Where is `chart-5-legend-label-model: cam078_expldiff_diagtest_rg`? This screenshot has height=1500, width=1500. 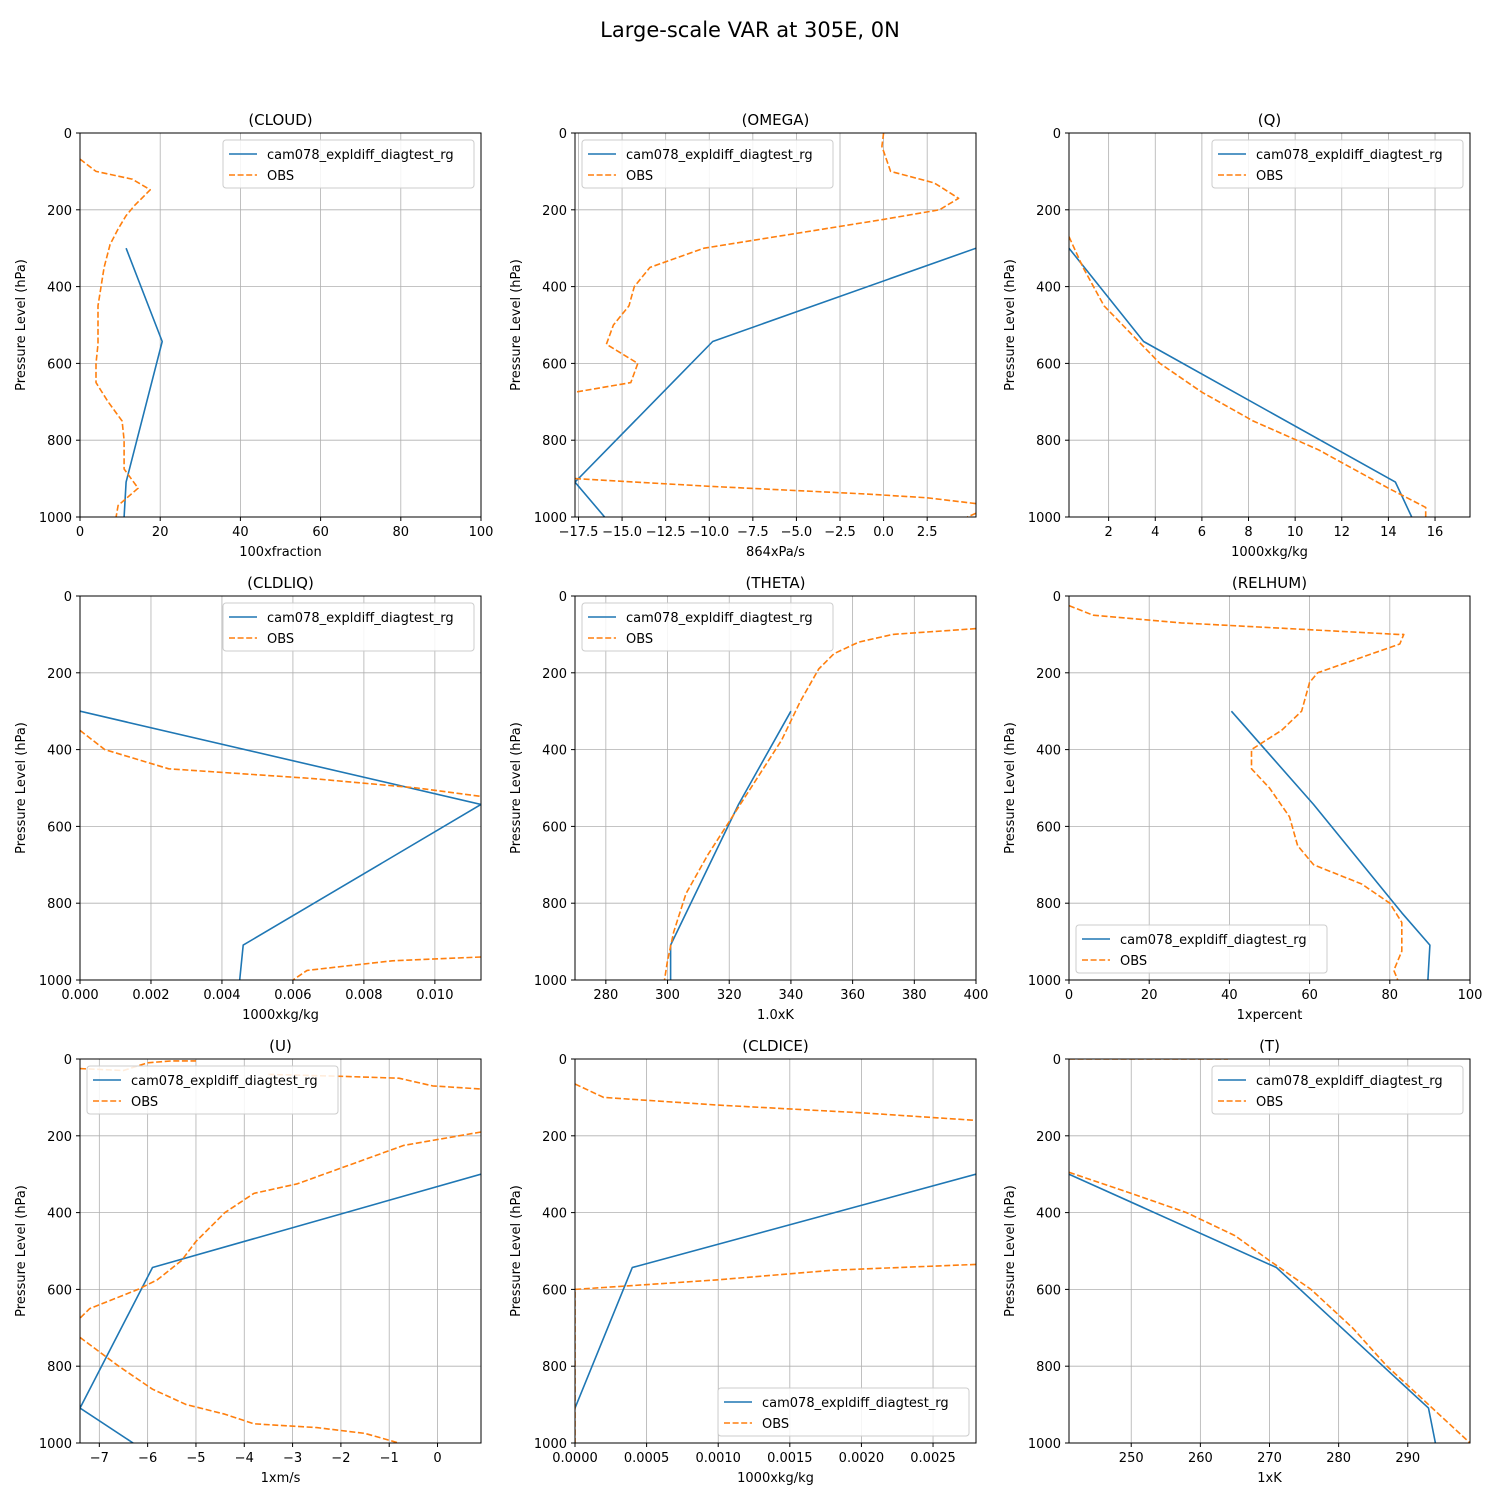
chart-5-legend-label-model: cam078_expldiff_diagtest_rg is located at coordinates (1213, 940).